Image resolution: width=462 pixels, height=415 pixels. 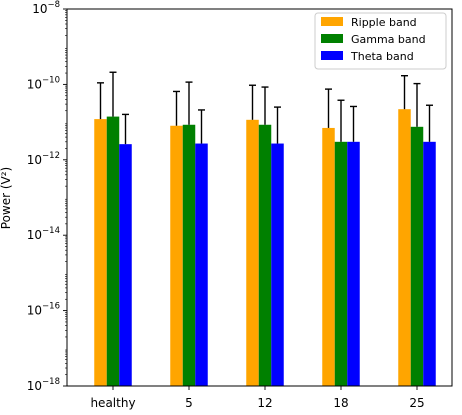 What do you see at coordinates (125, 265) in the screenshot?
I see `bar-theta-band-healthy` at bounding box center [125, 265].